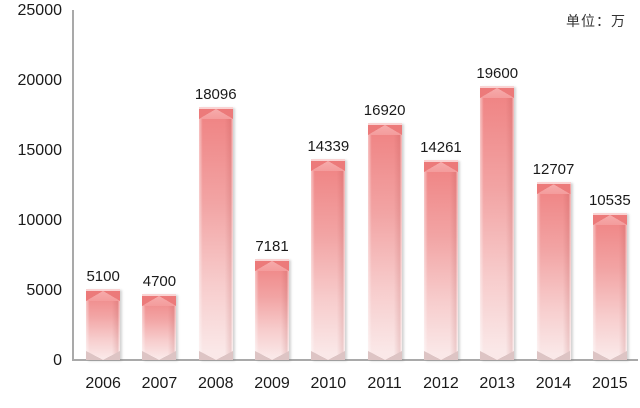 The width and height of the screenshot is (640, 408). I want to click on bar-value-label: 7181, so click(272, 246).